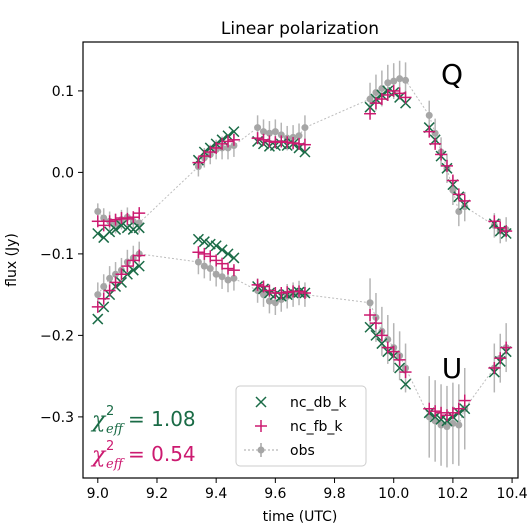 This screenshot has height=528, width=528. Describe the element at coordinates (143, 455) in the screenshot. I see `chi-fb-annotation: χ 2 eff = 0.54` at that location.